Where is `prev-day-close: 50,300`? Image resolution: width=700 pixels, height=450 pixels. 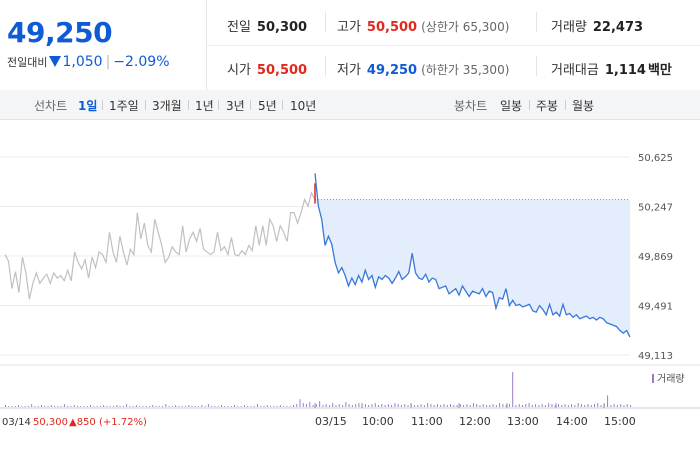
prev-day-close: 50,300 is located at coordinates (50, 422).